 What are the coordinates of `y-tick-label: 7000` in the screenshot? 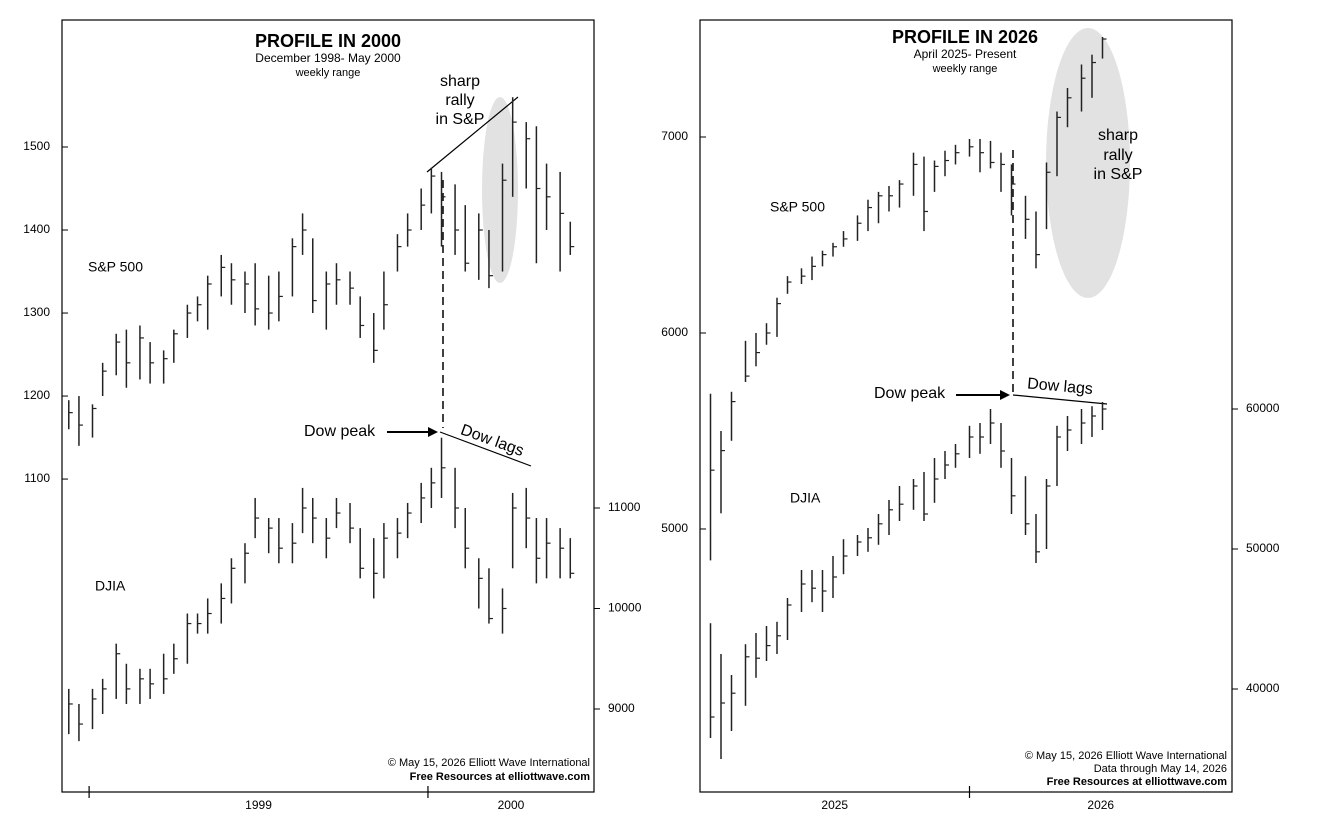 It's located at (674, 136).